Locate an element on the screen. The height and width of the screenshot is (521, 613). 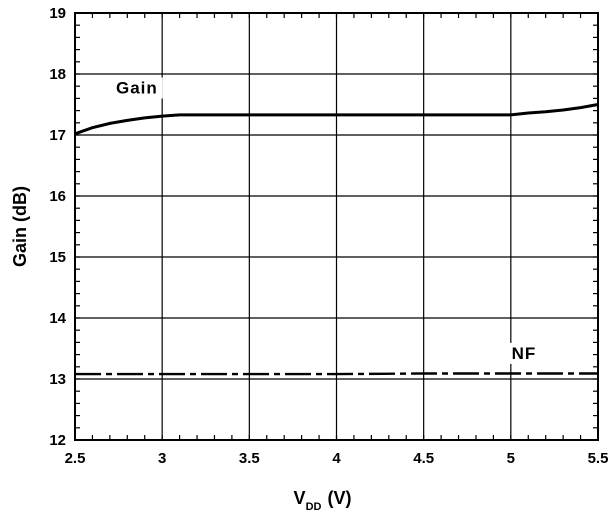
x-axis-title: VDD (V) is located at coordinates (323, 500).